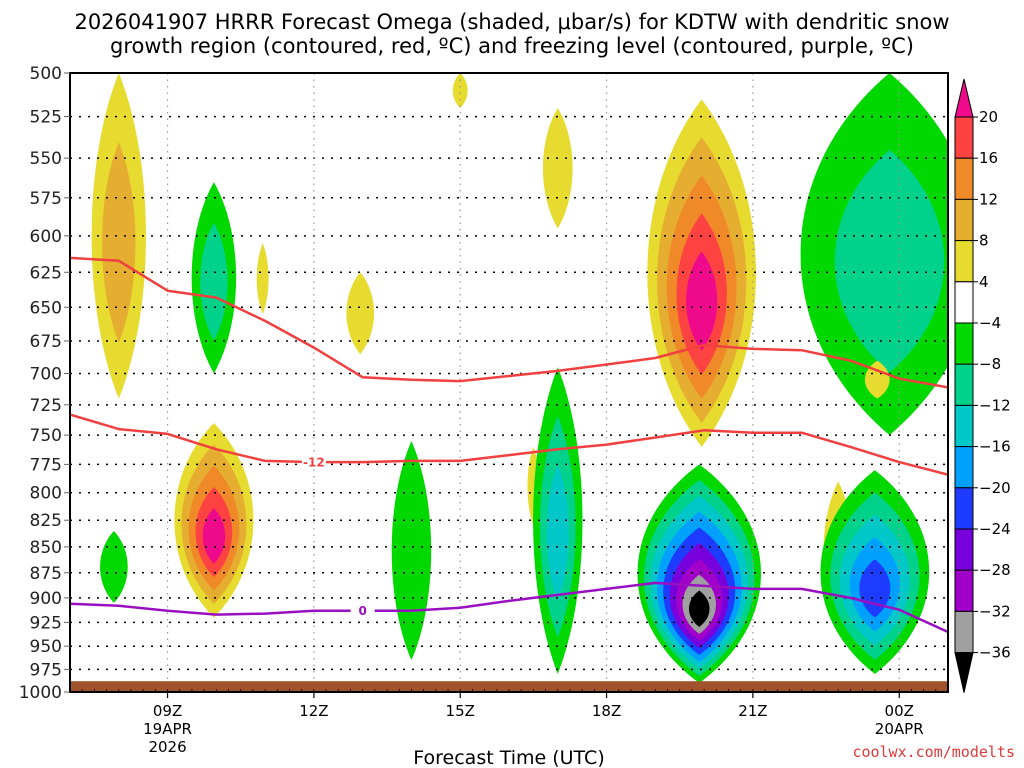 The width and height of the screenshot is (1024, 768). I want to click on colorbar-label: −32, so click(995, 611).